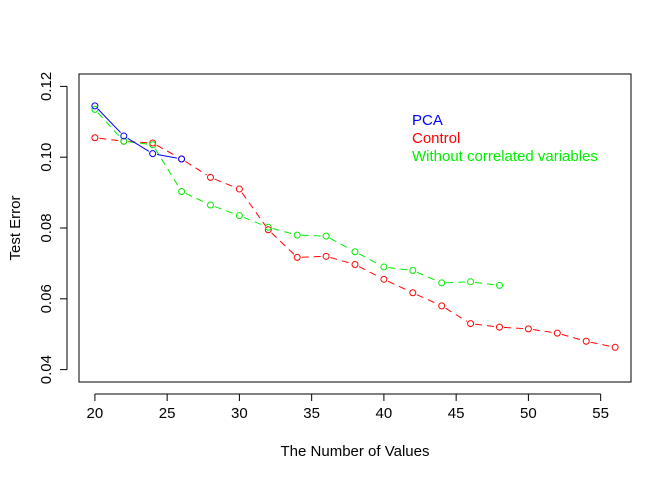 This screenshot has width=672, height=480. I want to click on legend-entry: Without correlated variables, so click(505, 156).